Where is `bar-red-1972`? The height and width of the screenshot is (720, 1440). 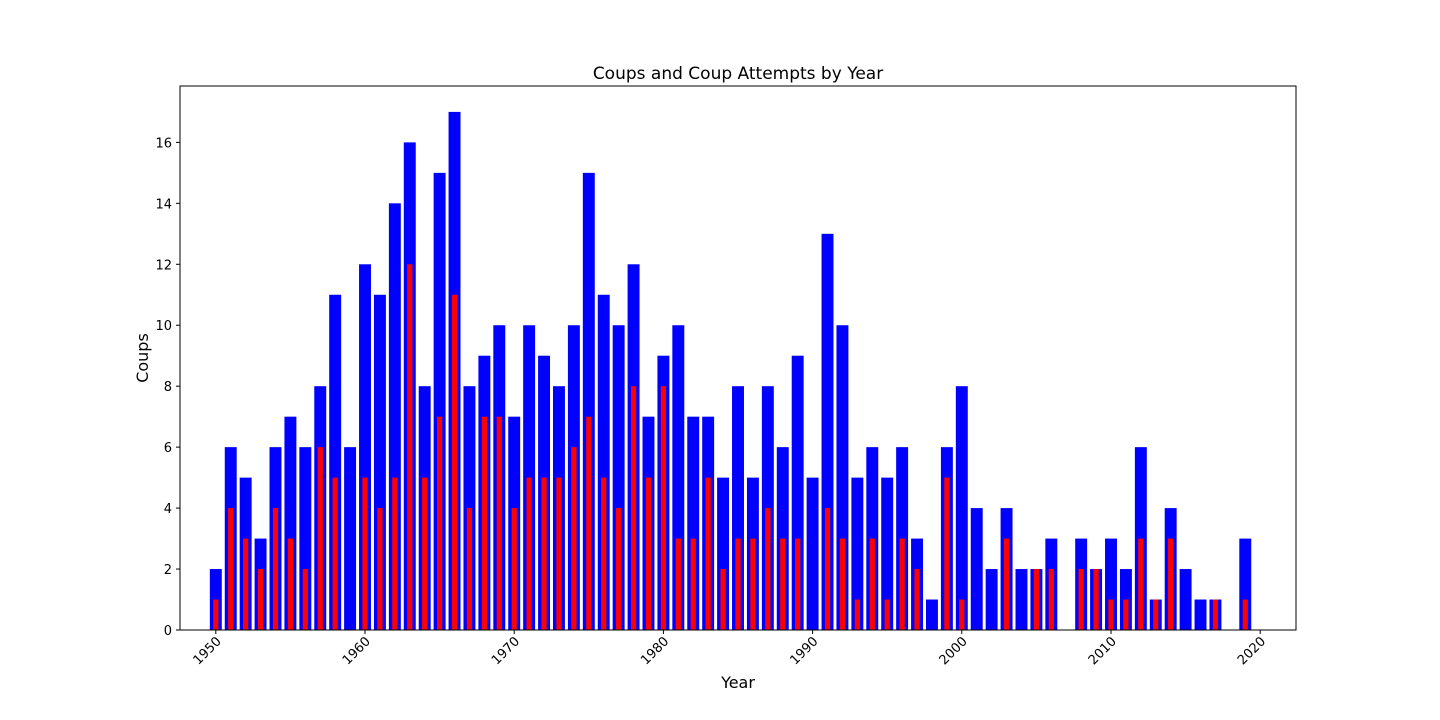
bar-red-1972 is located at coordinates (544, 553).